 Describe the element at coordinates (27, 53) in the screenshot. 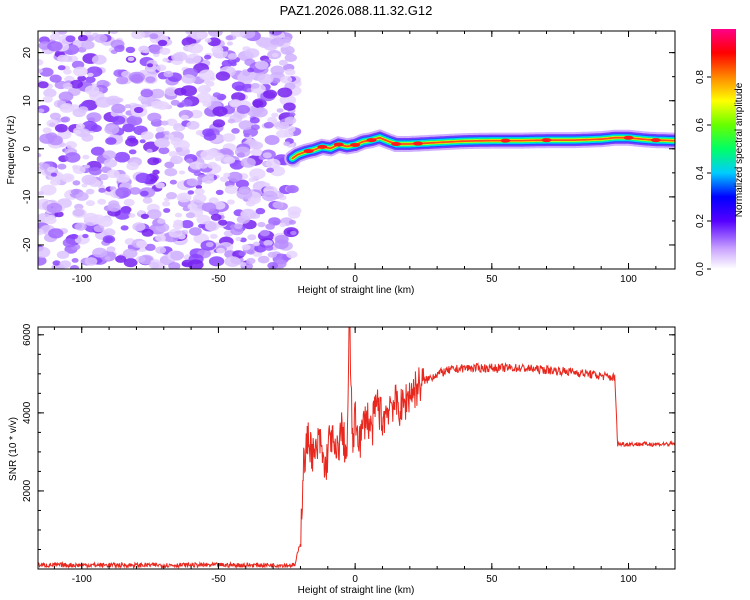

I see `y-tick-label: 20` at that location.